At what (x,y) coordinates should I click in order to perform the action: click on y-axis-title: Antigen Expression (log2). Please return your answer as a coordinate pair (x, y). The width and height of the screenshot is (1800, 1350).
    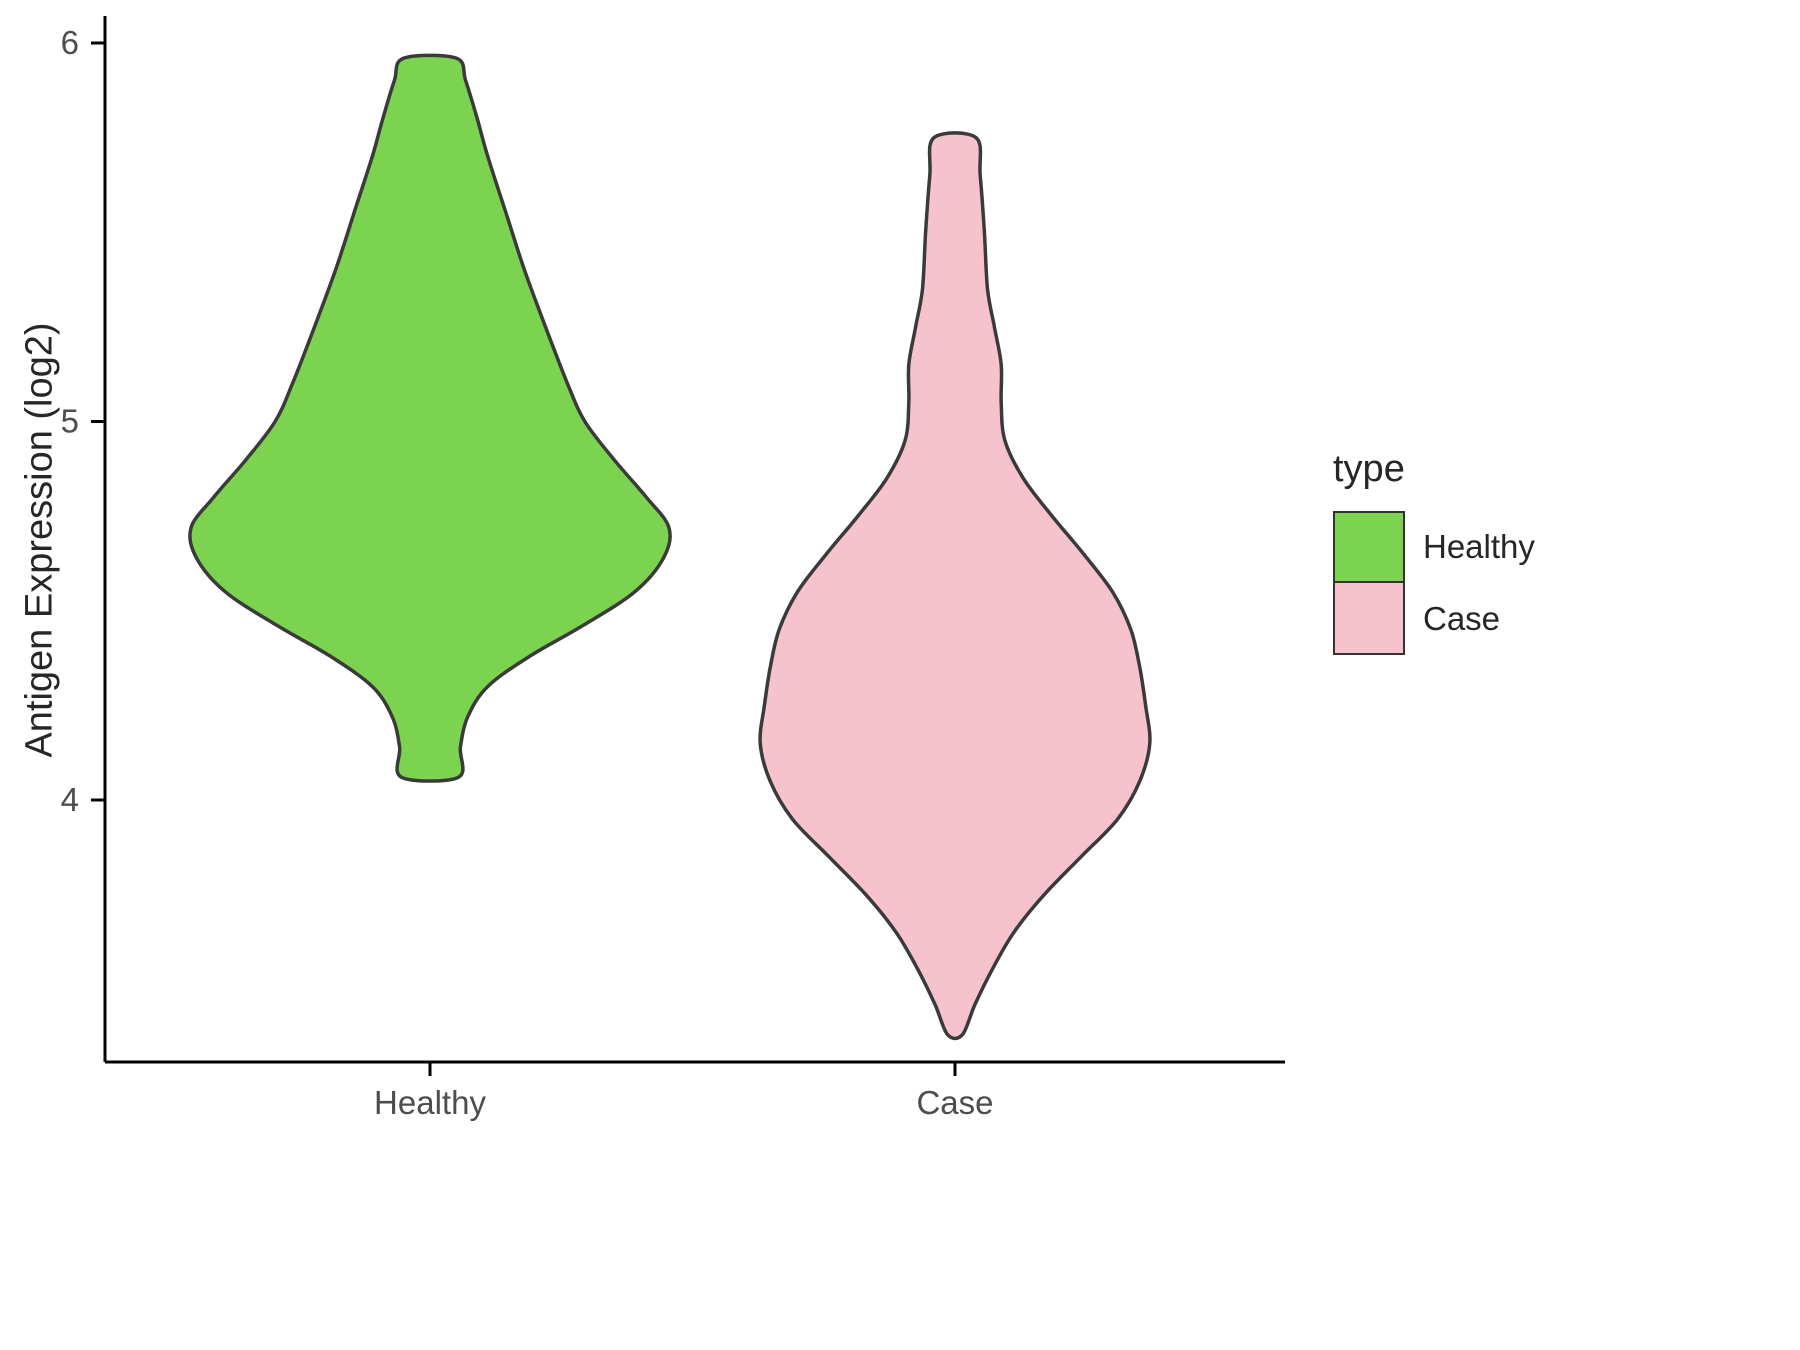
    Looking at the image, I should click on (39, 540).